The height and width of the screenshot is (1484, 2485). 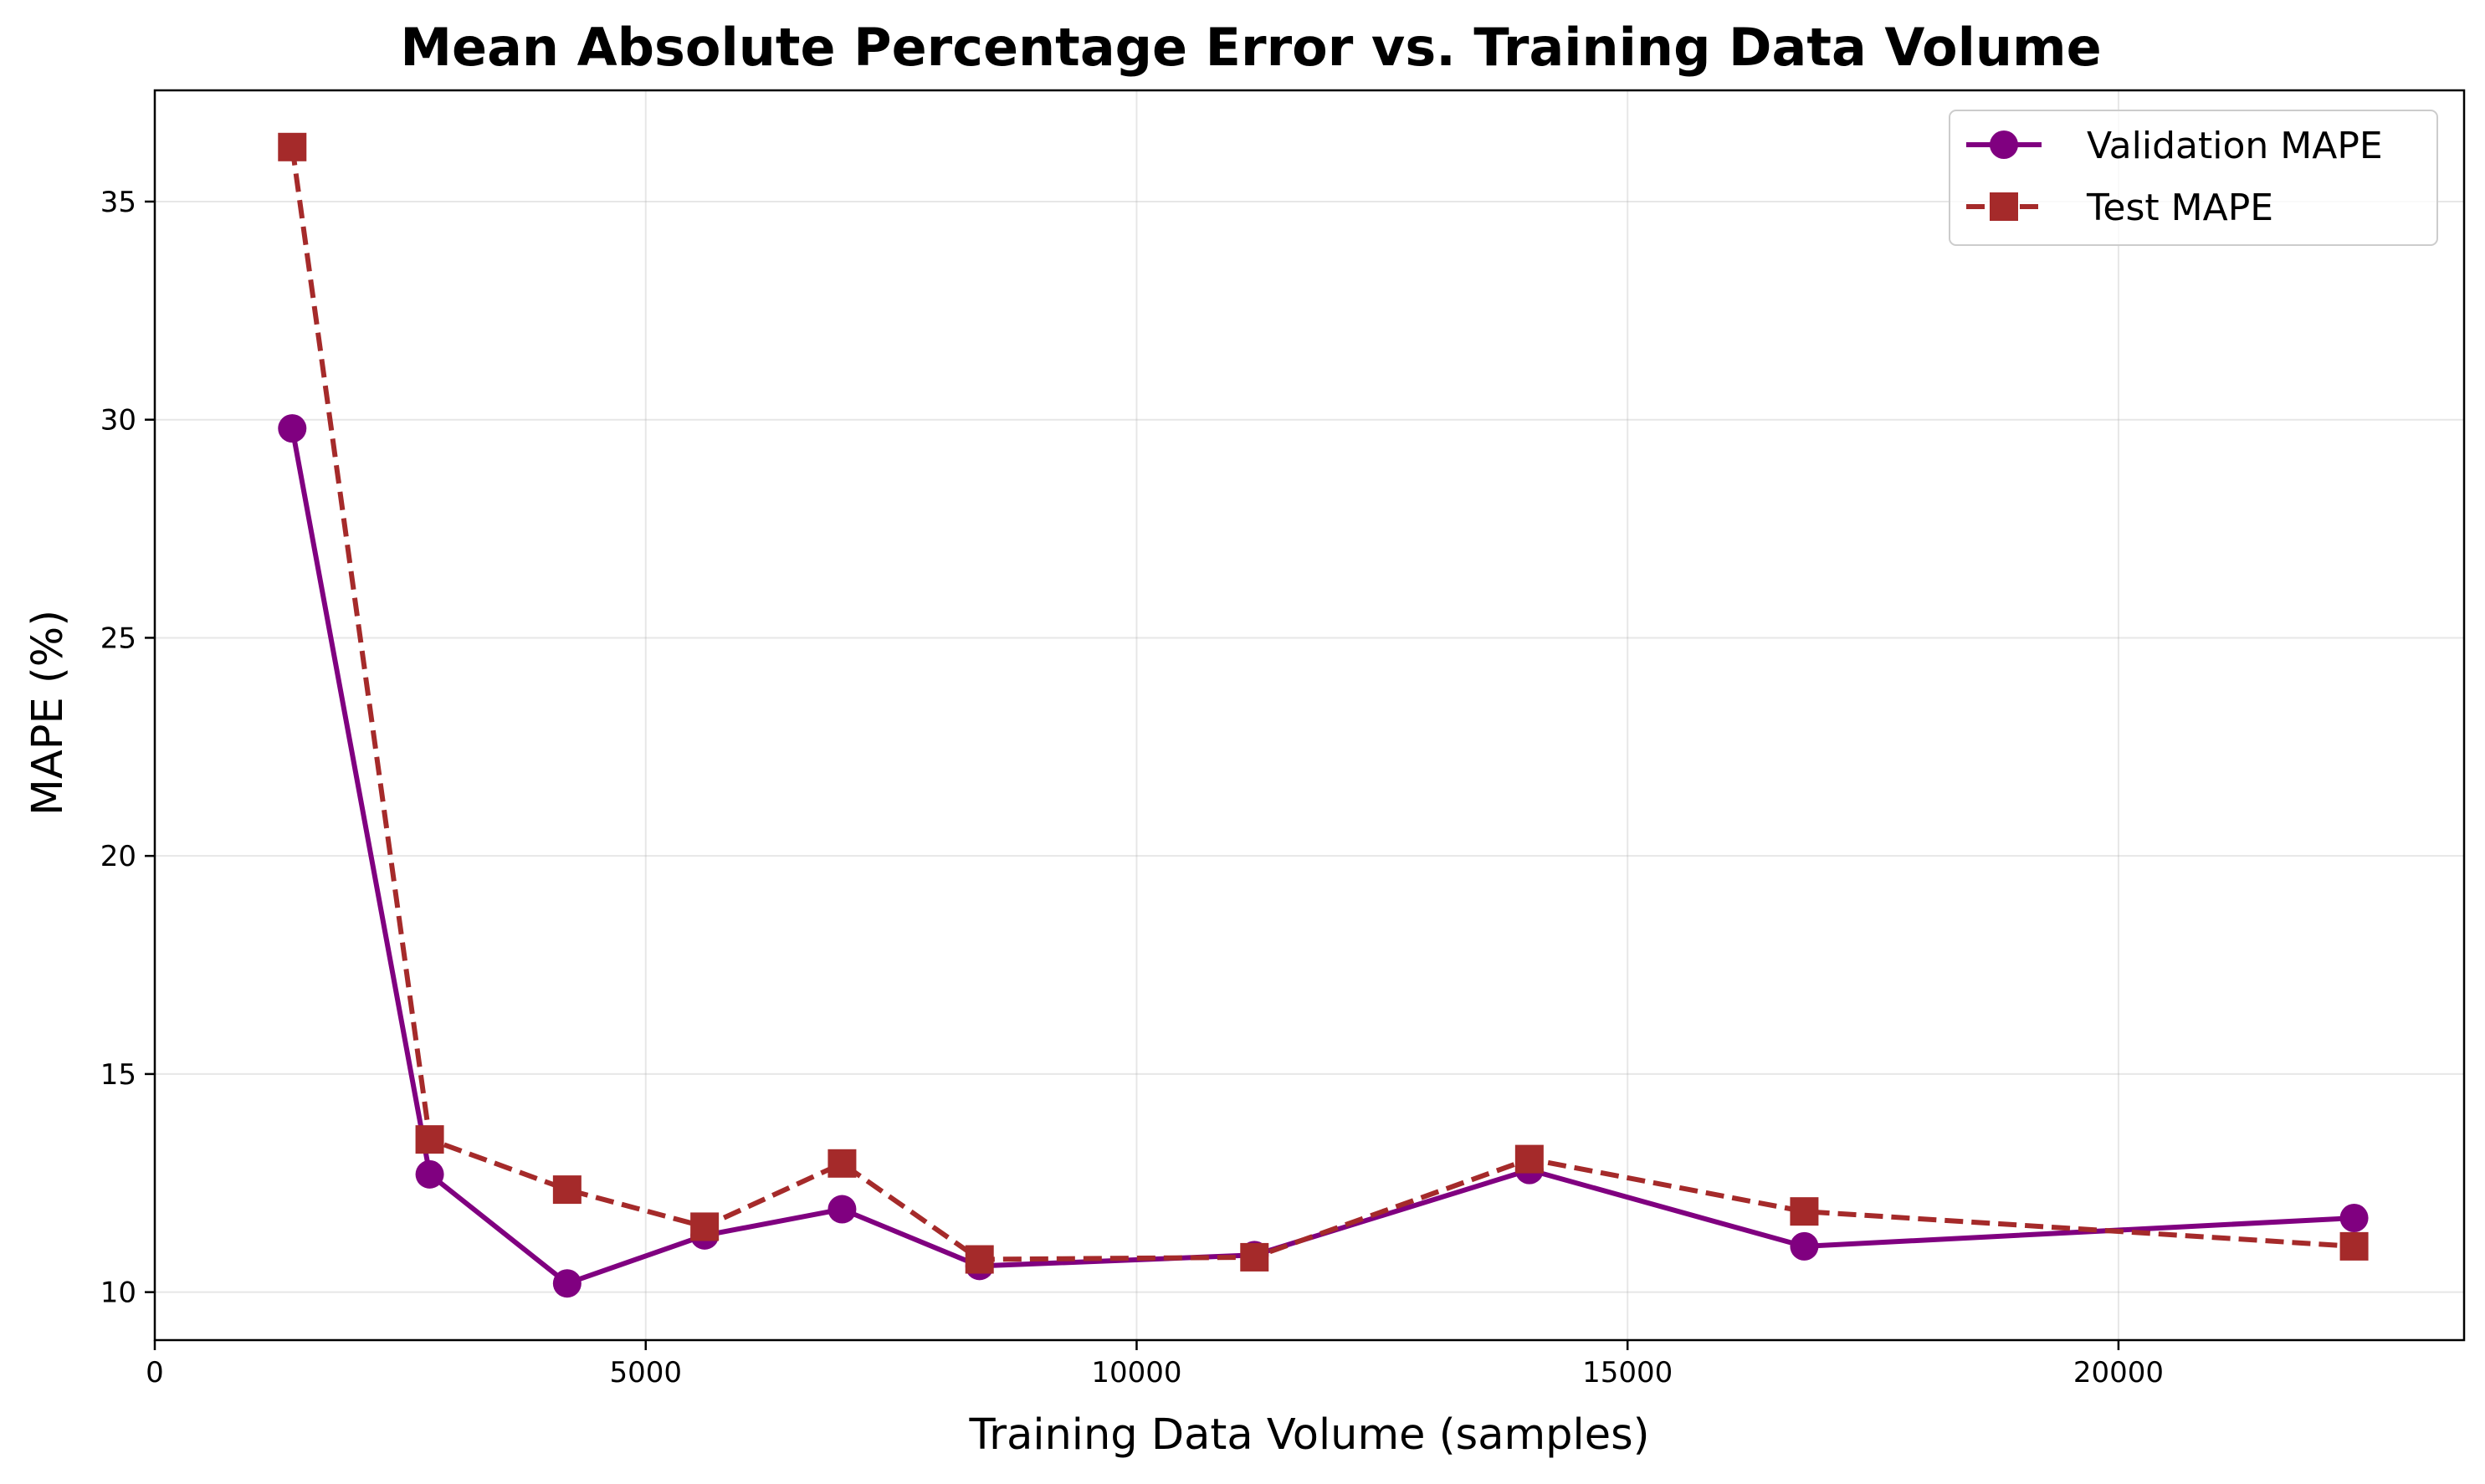 What do you see at coordinates (155, 1372) in the screenshot?
I see `x-tick-label: 0` at bounding box center [155, 1372].